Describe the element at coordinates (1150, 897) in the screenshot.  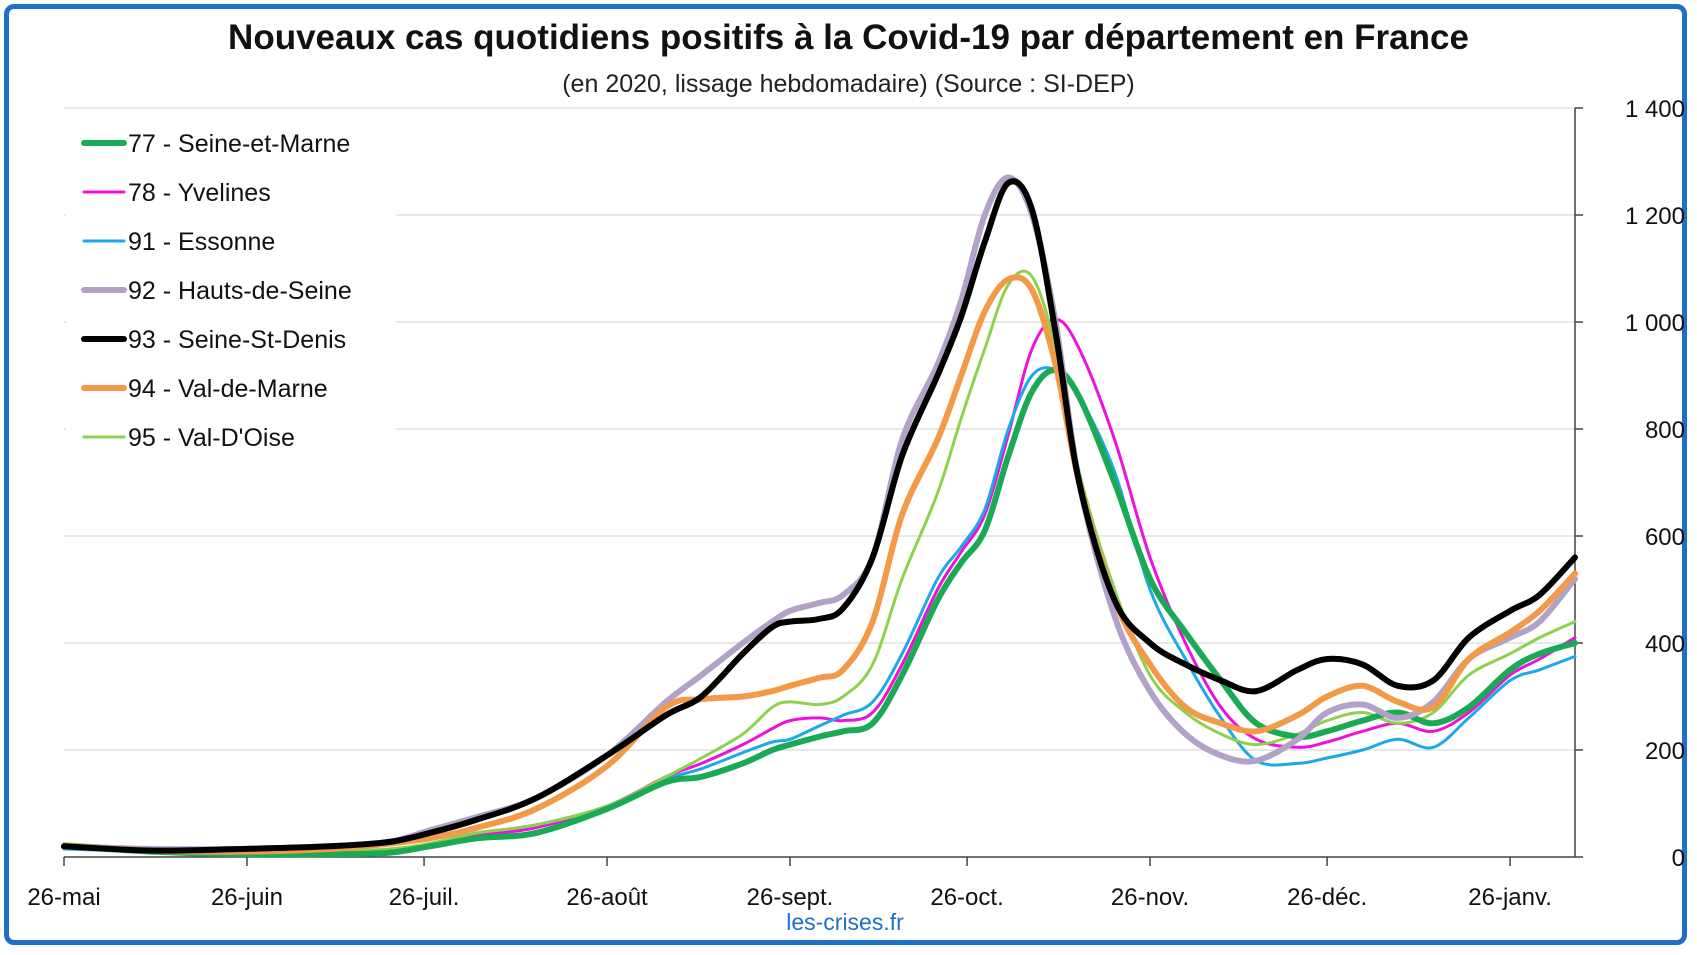
I see `x-tick-label: 26-nov.` at that location.